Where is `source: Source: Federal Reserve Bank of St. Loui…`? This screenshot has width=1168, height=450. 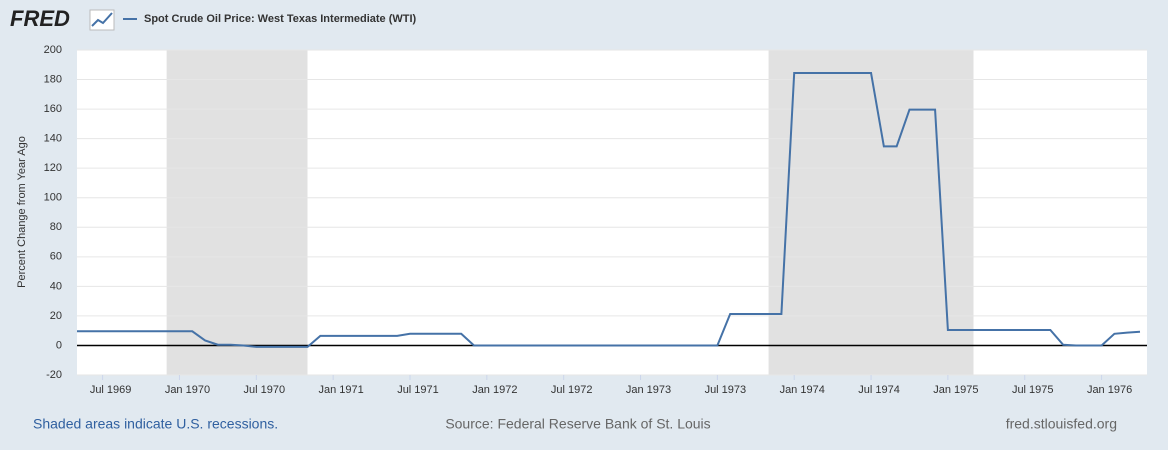
source: Source: Federal Reserve Bank of St. Loui… is located at coordinates (577, 424).